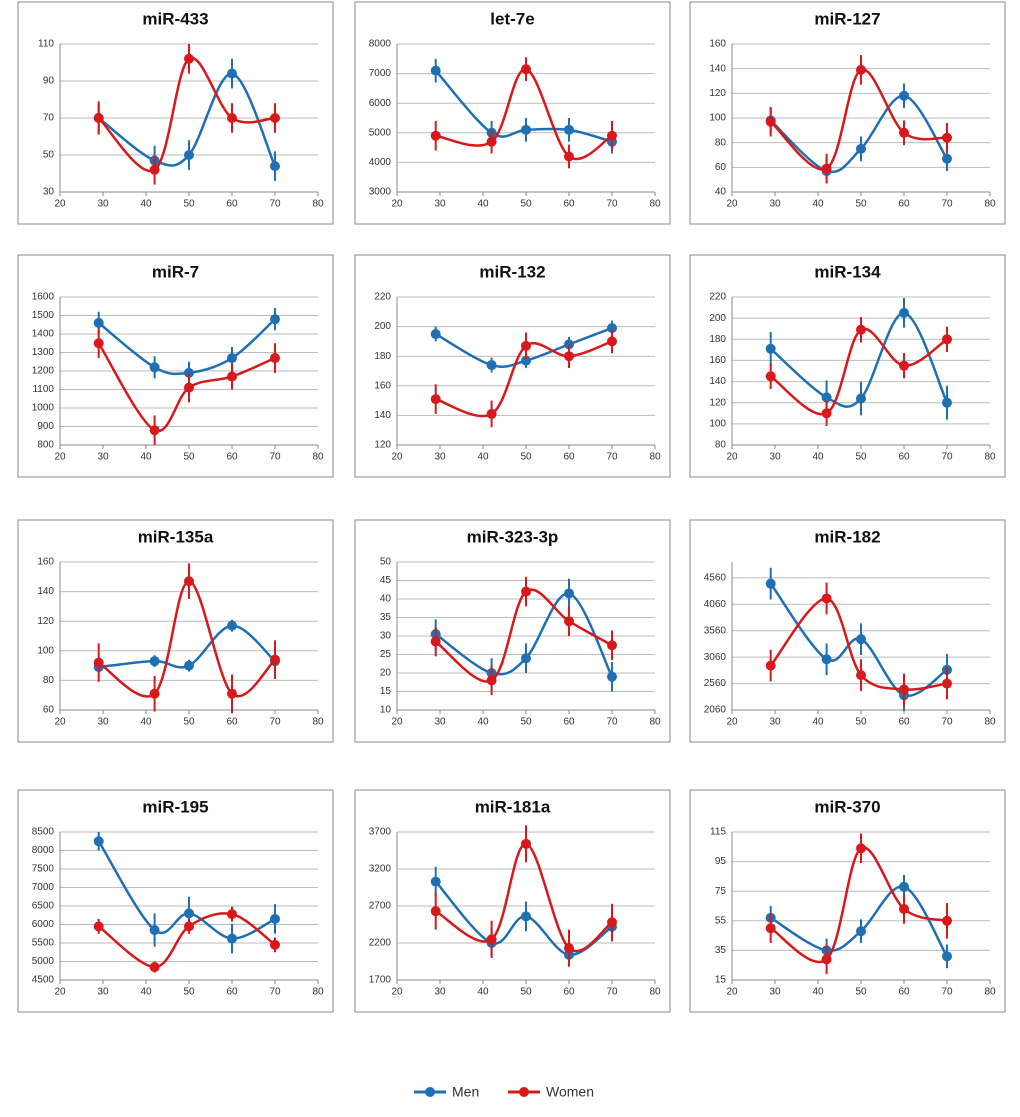 This screenshot has width=1020, height=1117. Describe the element at coordinates (380, 162) in the screenshot. I see `y-tick-label: 4000` at that location.